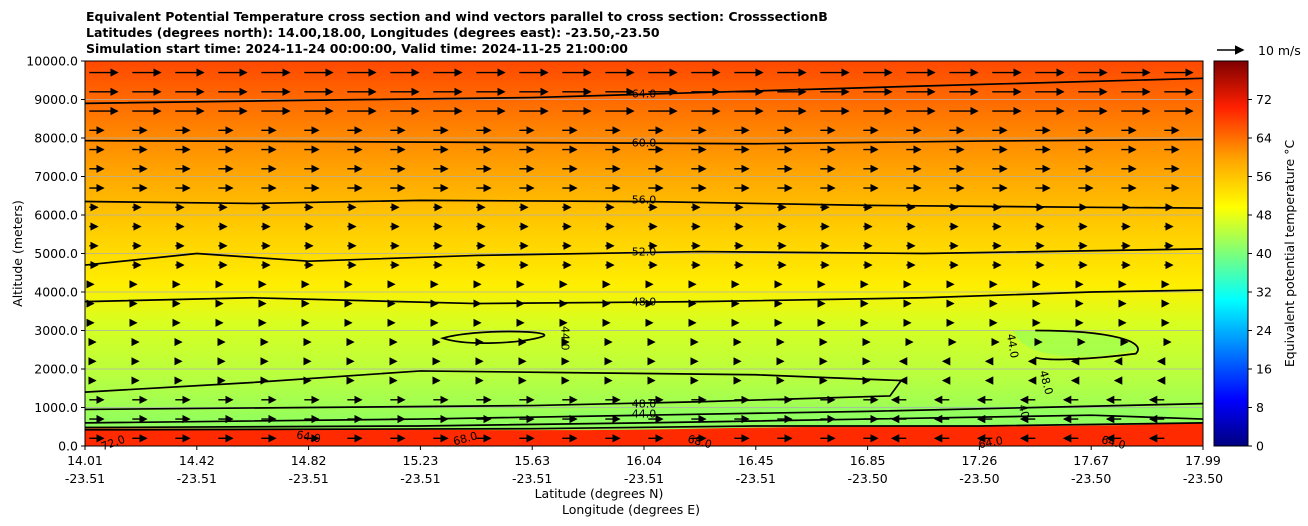 This screenshot has width=1308, height=526. Describe the element at coordinates (56, 330) in the screenshot. I see `y-tick-label: 3000.0` at that location.